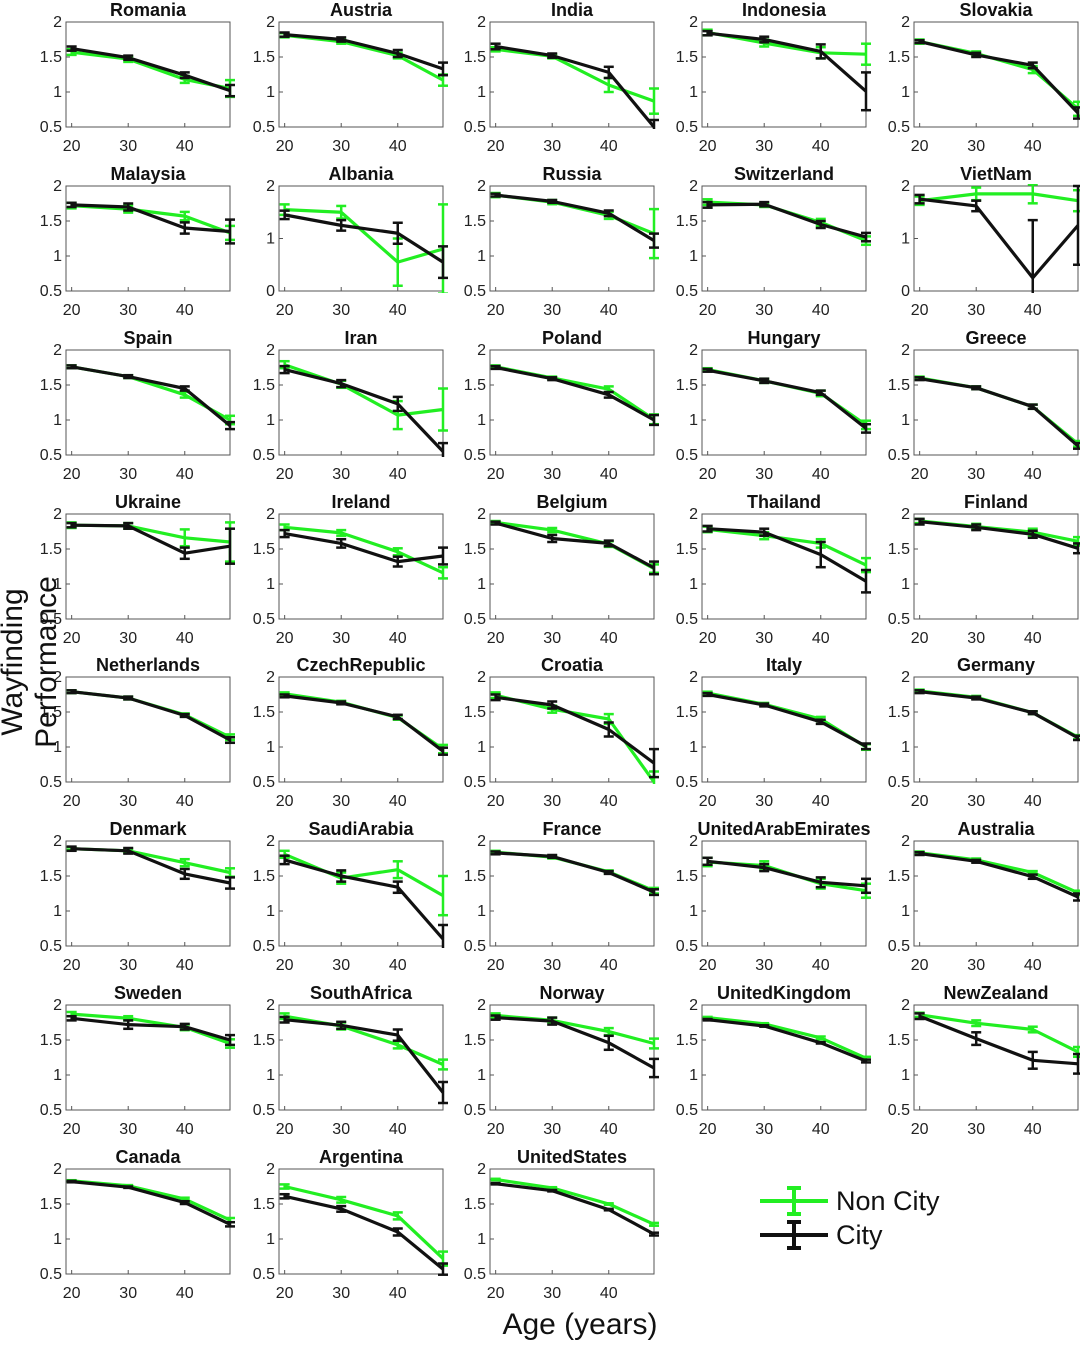  Describe the element at coordinates (773, 405) in the screenshot. I see `panel-hungary: Hungary 20 30 40 0.5 1 1.5 2` at that location.